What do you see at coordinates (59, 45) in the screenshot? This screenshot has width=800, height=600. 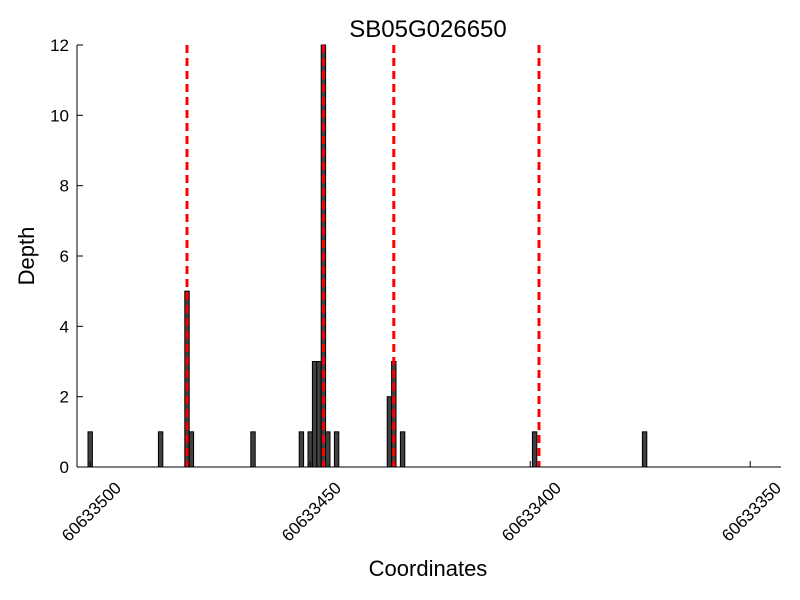 I see `y-tick-label: 12` at bounding box center [59, 45].